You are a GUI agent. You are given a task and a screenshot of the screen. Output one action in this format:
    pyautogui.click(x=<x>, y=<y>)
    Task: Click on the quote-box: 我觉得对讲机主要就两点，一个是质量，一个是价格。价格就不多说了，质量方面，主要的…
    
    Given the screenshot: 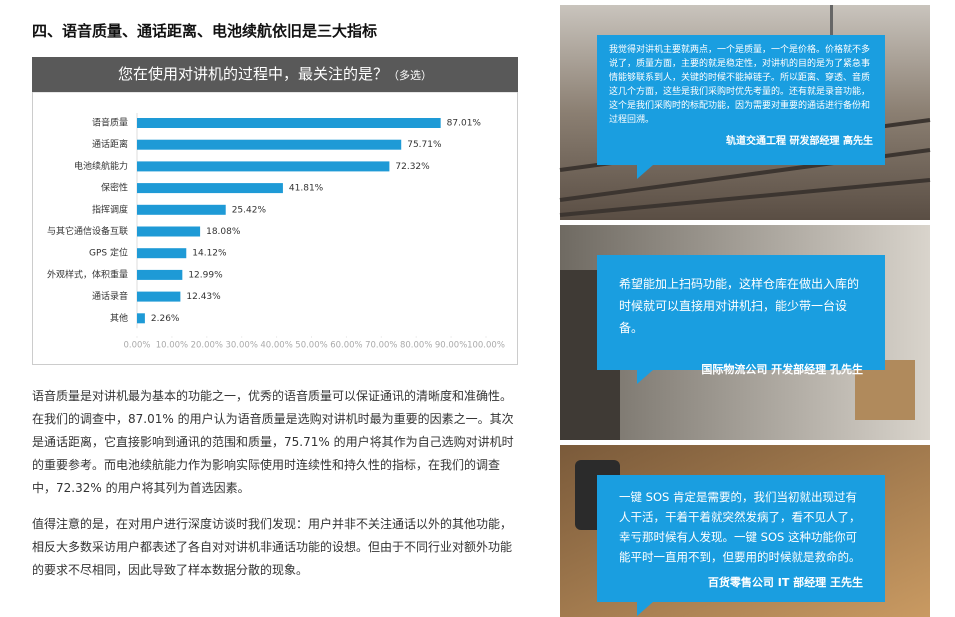 What is the action you would take?
    pyautogui.click(x=741, y=107)
    